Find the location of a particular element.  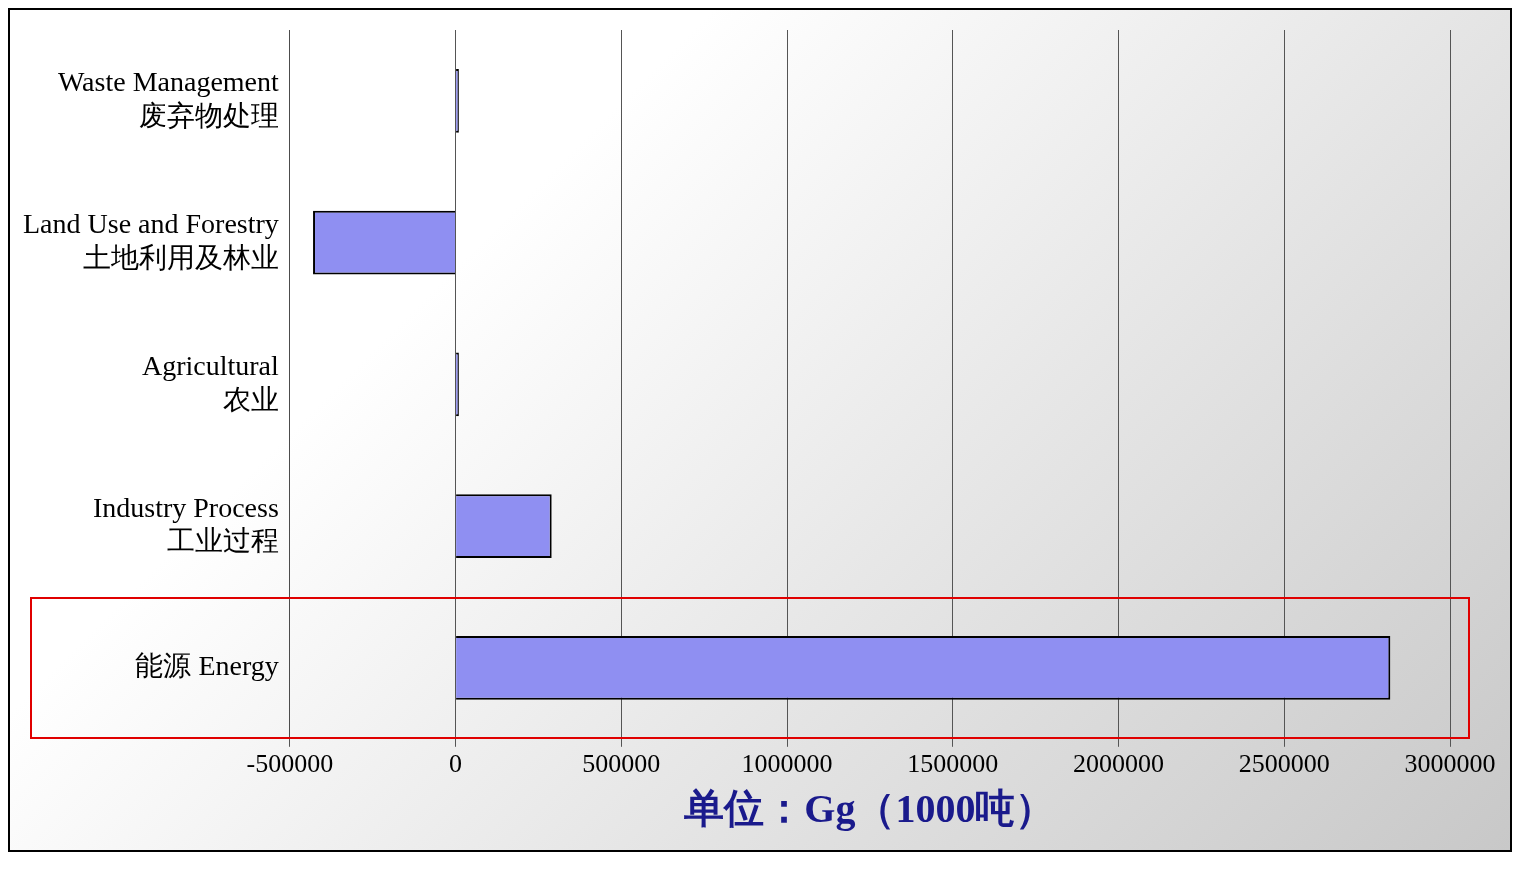

x-tick-label: 0 is located at coordinates (456, 764).